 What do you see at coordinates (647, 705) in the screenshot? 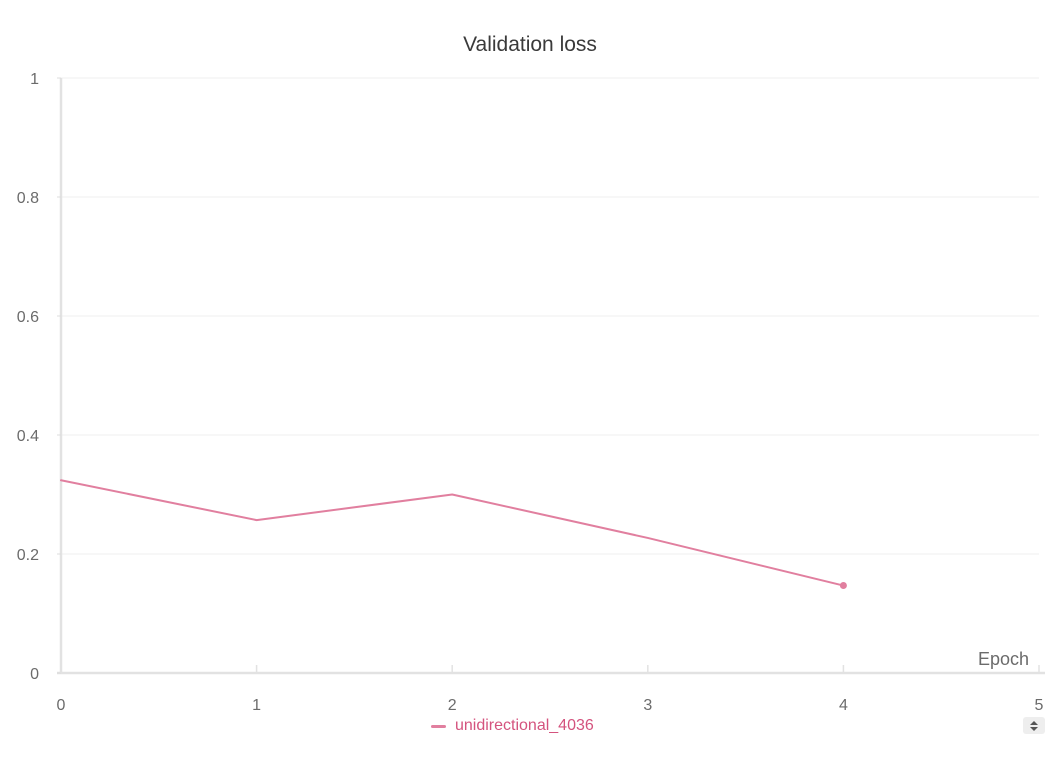
I see `x-tick-label: 3` at bounding box center [647, 705].